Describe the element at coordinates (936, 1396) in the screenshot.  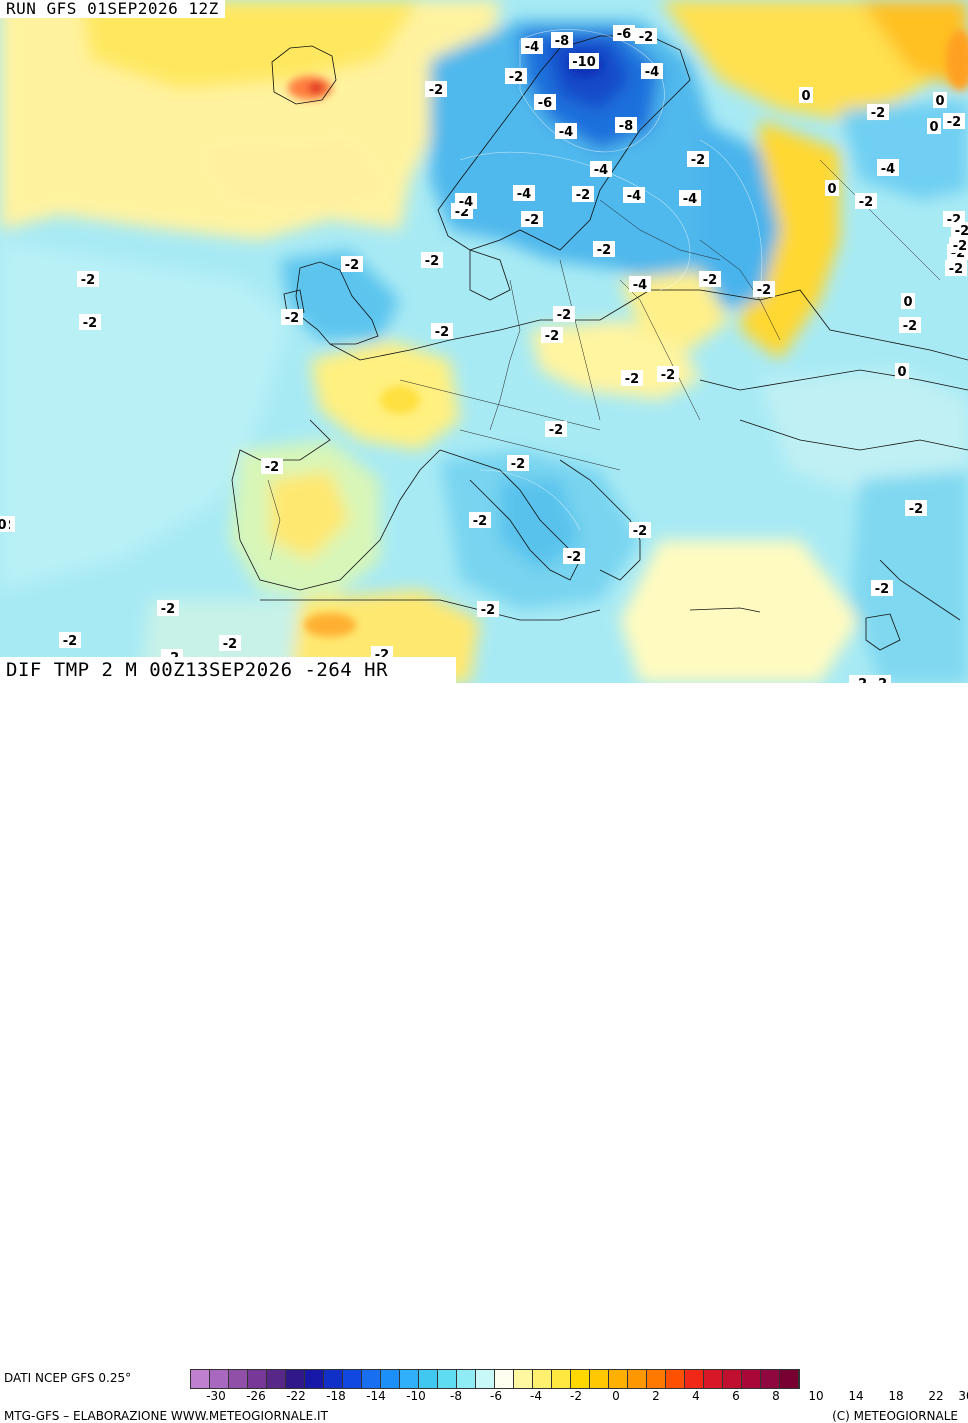
I see `scale-tick-label: 22` at that location.